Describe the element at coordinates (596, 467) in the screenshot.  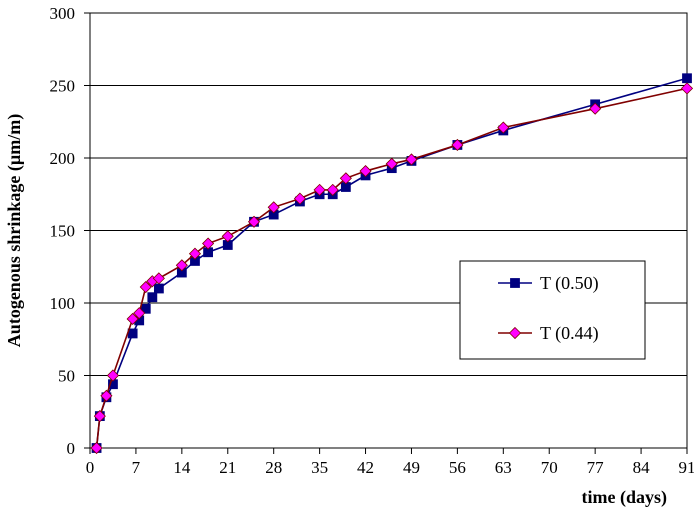
I see `x-tick-label: 77` at that location.